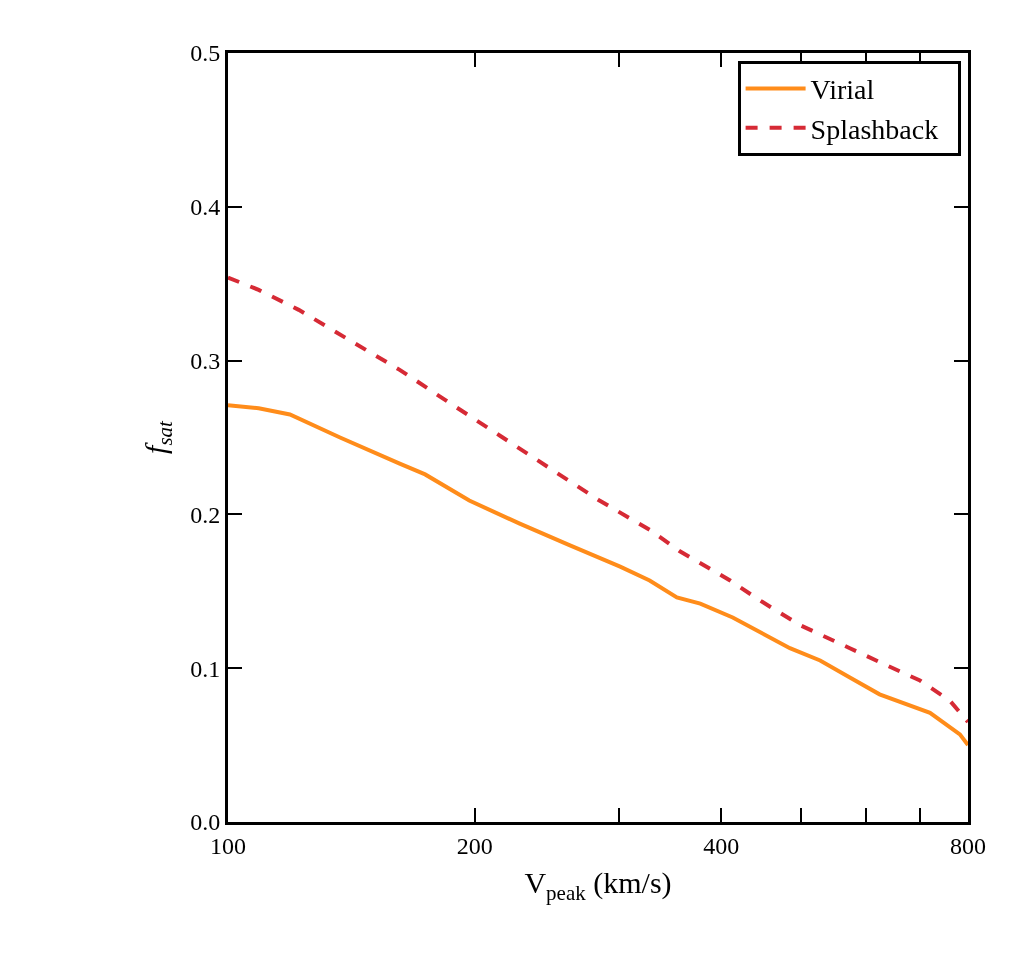  I want to click on y-tick-label: 0.4, so click(205, 207).